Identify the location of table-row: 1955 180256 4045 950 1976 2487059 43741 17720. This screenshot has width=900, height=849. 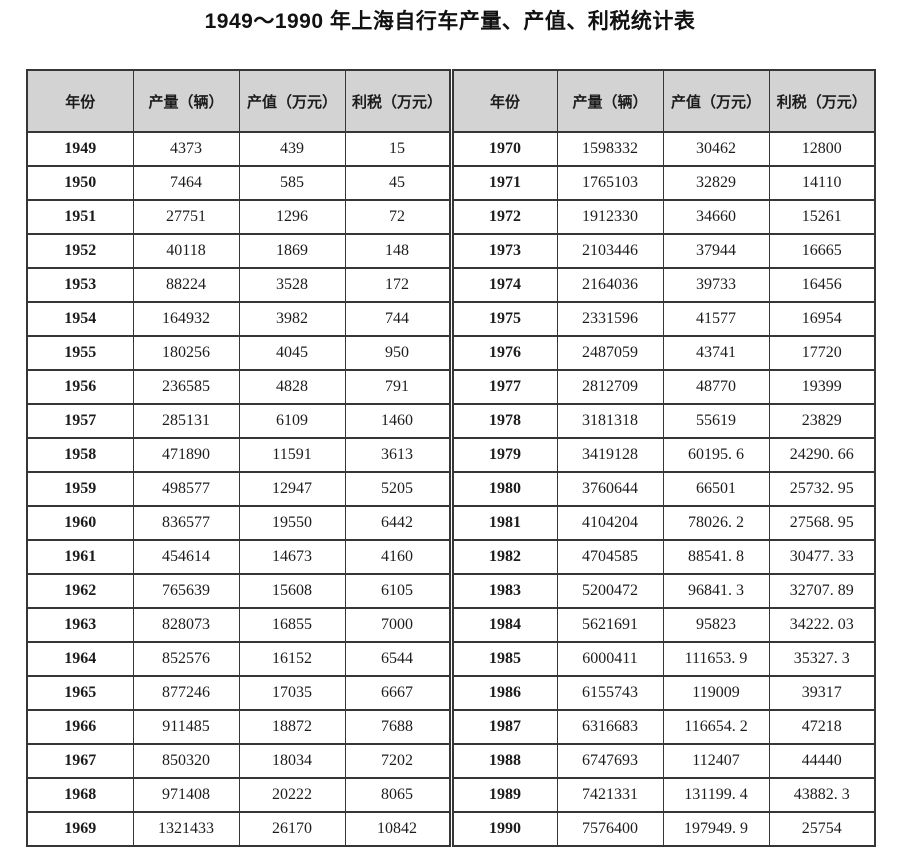
(451, 353).